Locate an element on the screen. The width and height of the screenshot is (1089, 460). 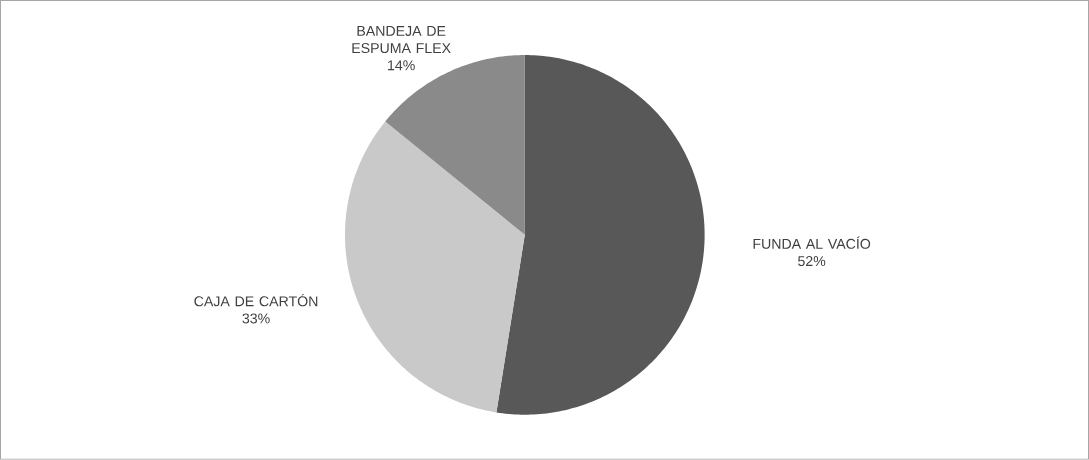
slice-label: BANDEJA DE ESPUMA FLEX is located at coordinates (401, 40).